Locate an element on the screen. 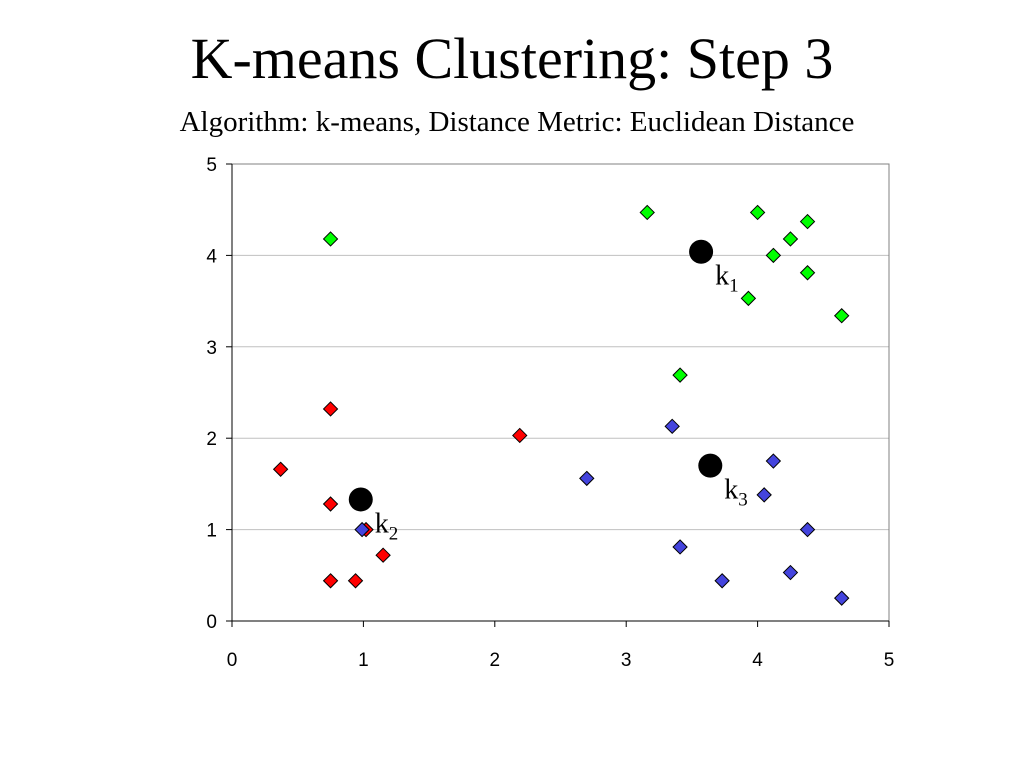 The image size is (1024, 768). x-tick-label: 5 is located at coordinates (889, 660).